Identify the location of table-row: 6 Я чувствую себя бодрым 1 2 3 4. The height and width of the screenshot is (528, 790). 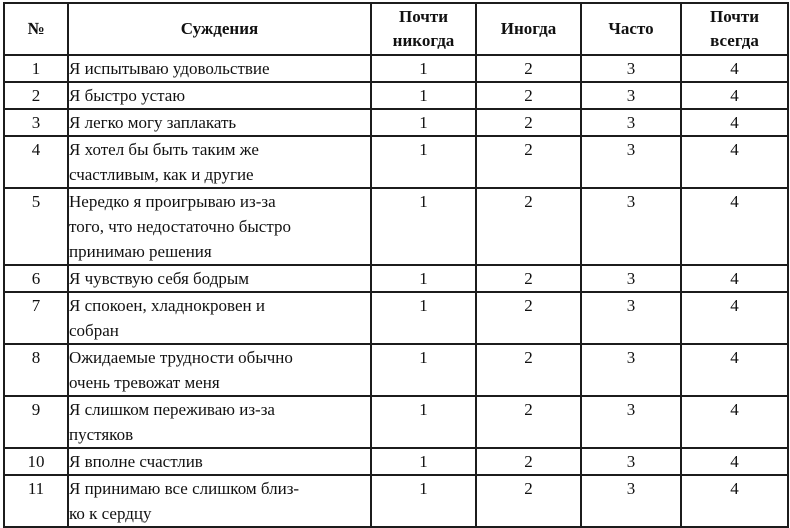
(396, 278).